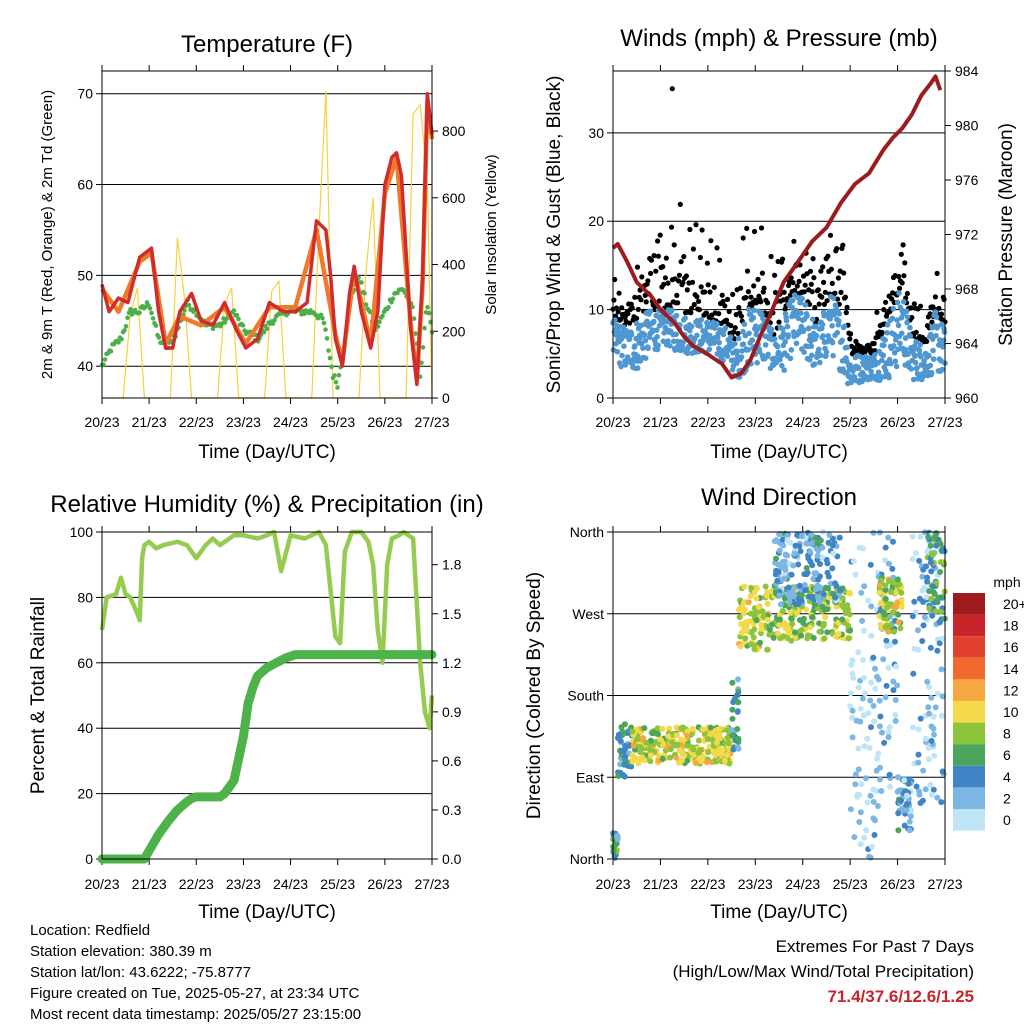 The image size is (1024, 1025). I want to click on direction-points, so click(779, 695).